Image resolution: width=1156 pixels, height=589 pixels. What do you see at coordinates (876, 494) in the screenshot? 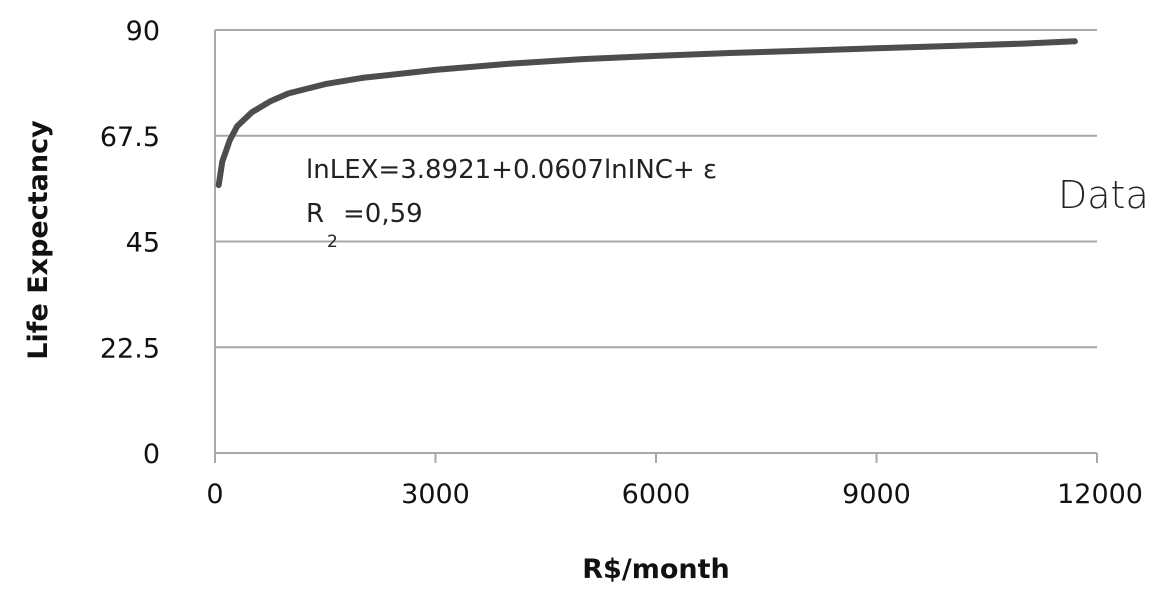
I see `x-tick-label-3: 9000` at bounding box center [876, 494].